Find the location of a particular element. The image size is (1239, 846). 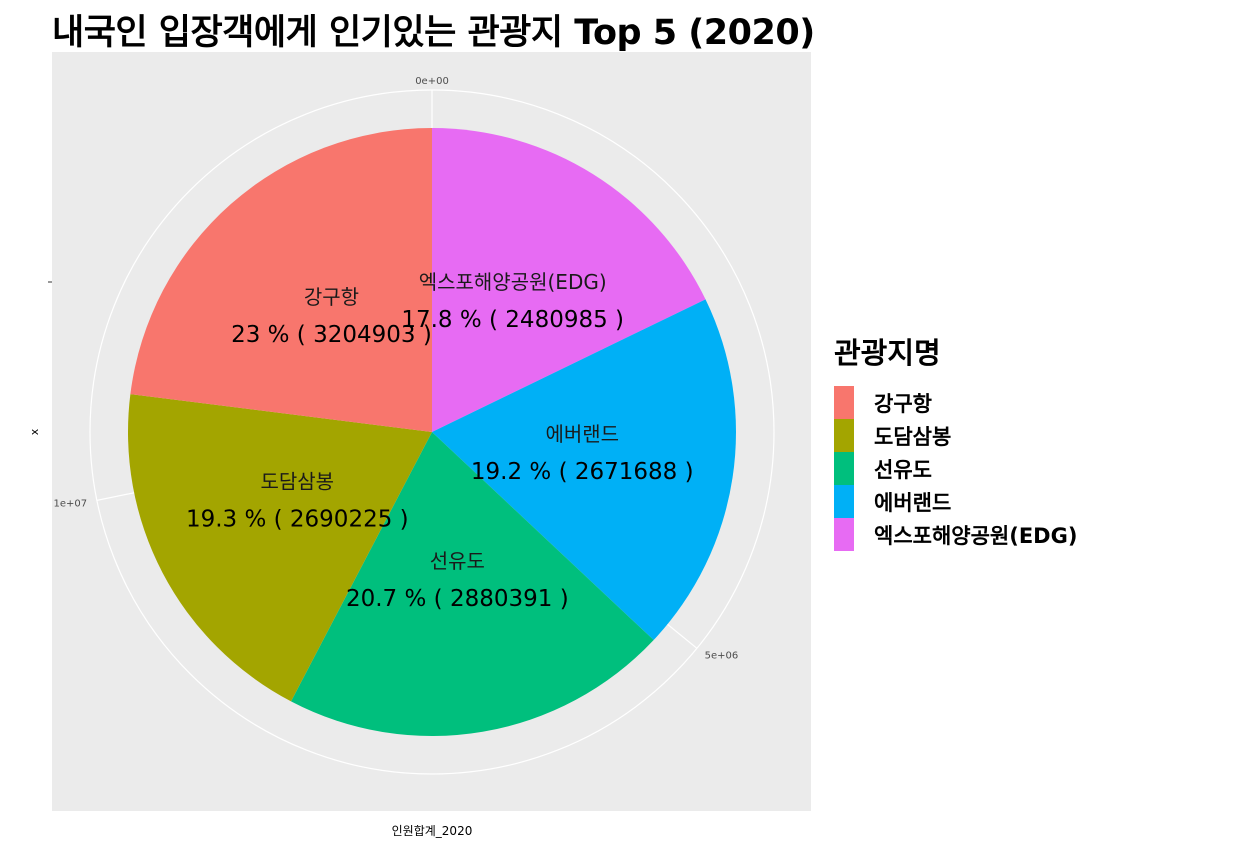

theta-tick-label-2: 1e+07 is located at coordinates (70, 503).